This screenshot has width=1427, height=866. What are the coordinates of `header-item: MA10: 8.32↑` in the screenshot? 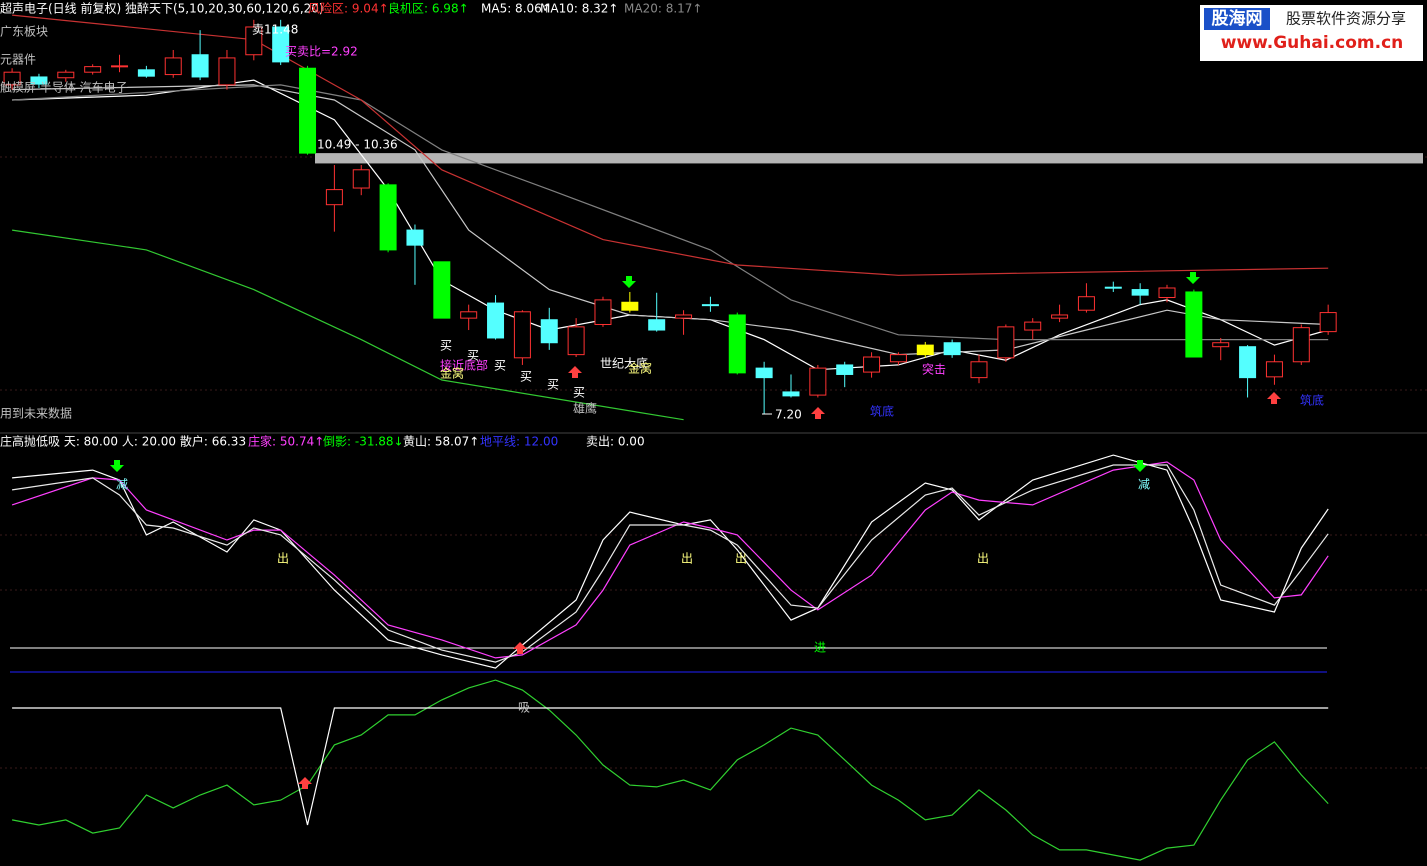 It's located at (579, 9).